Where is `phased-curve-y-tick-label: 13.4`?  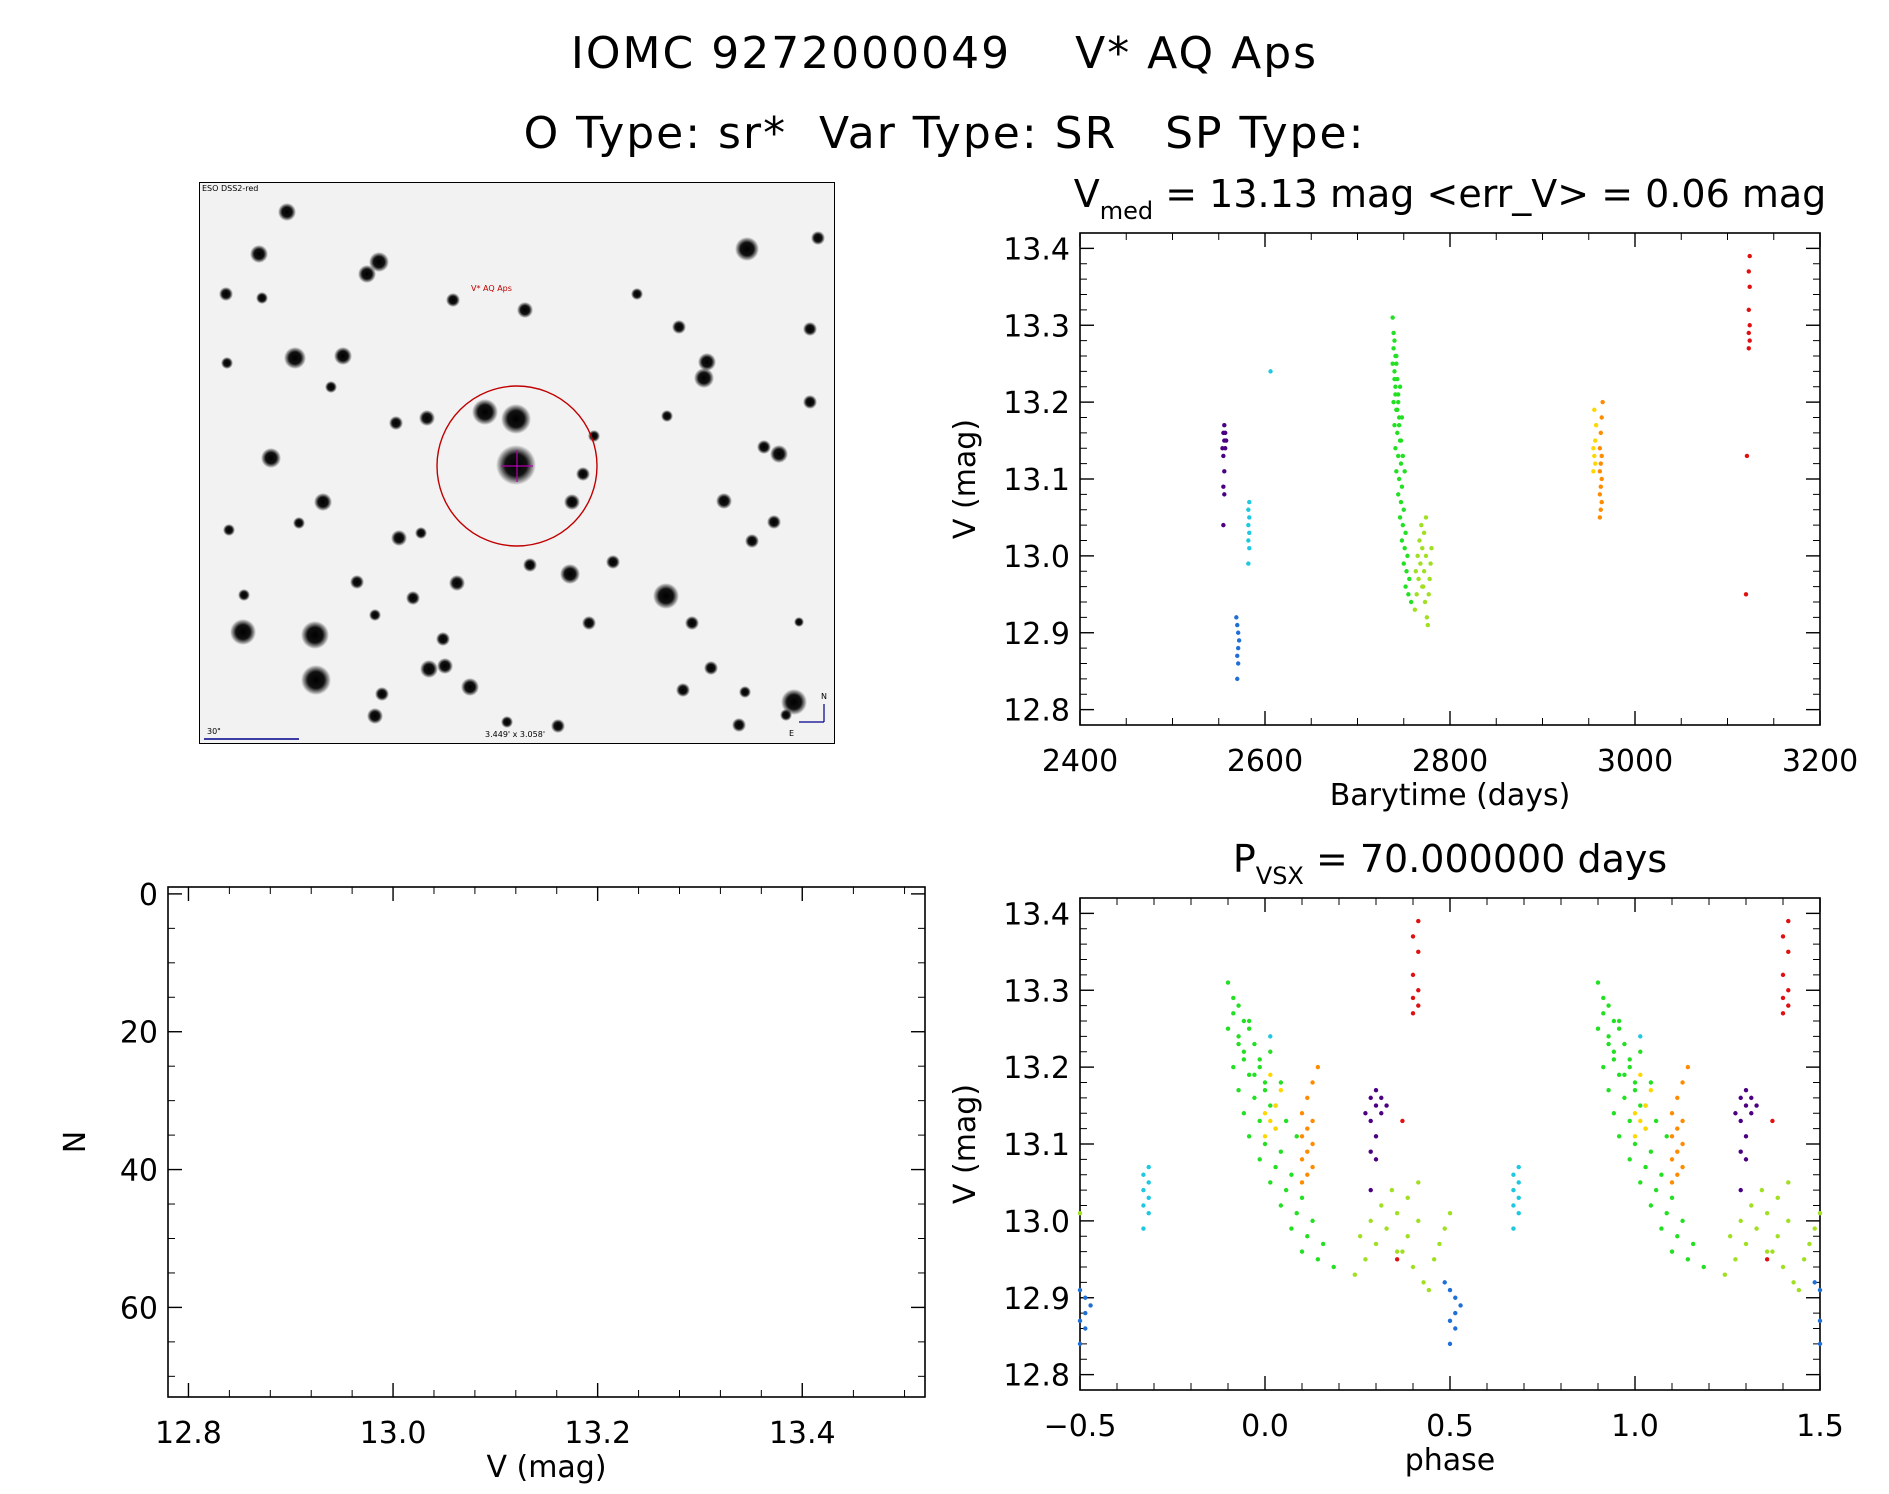 phased-curve-y-tick-label: 13.4 is located at coordinates (1036, 914).